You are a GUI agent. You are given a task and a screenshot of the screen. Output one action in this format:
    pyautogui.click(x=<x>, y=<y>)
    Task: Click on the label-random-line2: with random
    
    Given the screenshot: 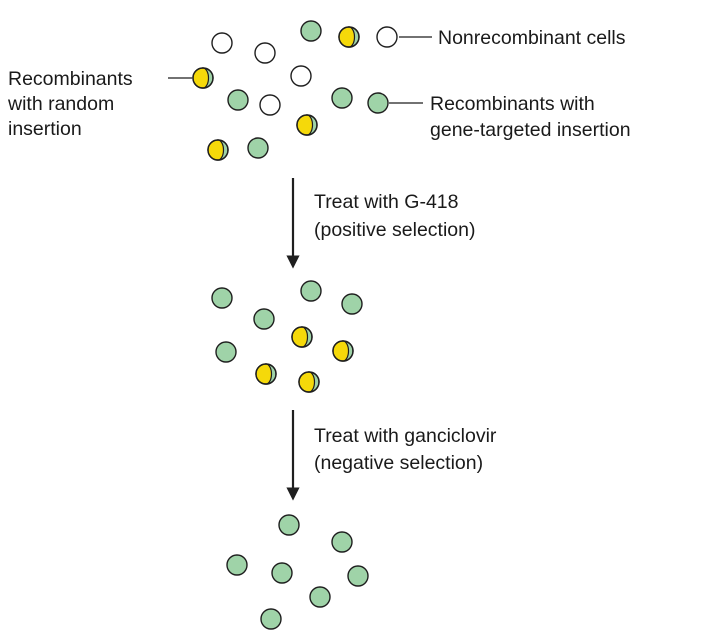 What is the action you would take?
    pyautogui.click(x=60, y=104)
    